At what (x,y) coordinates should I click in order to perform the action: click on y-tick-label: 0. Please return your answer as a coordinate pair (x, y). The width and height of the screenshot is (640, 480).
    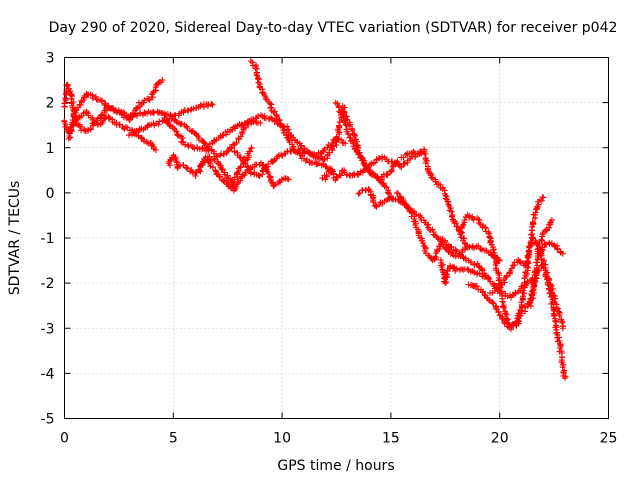
    Looking at the image, I should click on (50, 194).